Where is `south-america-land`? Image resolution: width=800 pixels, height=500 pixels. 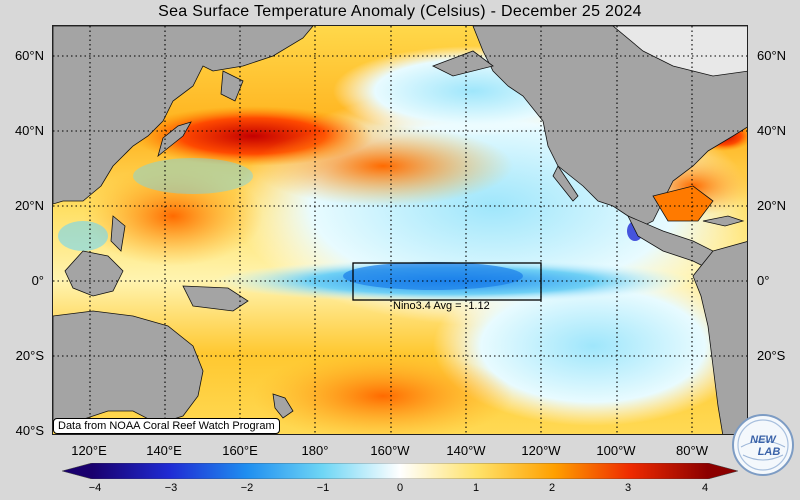 south-america-land is located at coordinates (719, 337).